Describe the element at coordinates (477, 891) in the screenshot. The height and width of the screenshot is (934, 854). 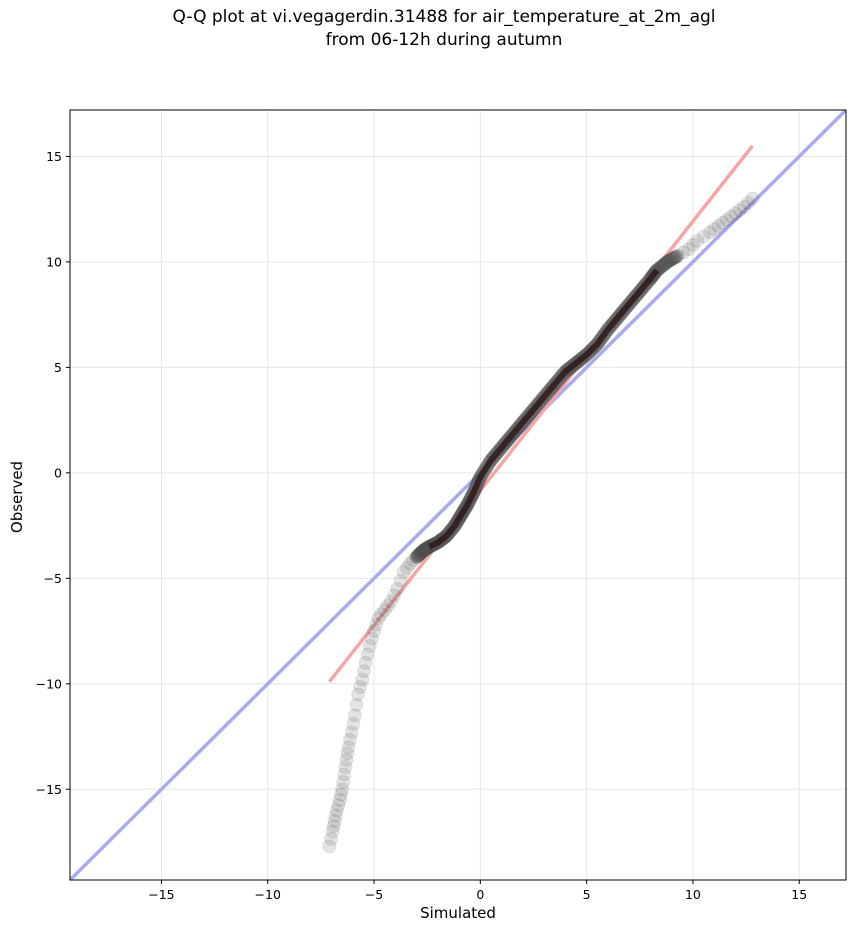
I see `x-axis-ticks: −15 −10 −5 0 5 10 15` at that location.